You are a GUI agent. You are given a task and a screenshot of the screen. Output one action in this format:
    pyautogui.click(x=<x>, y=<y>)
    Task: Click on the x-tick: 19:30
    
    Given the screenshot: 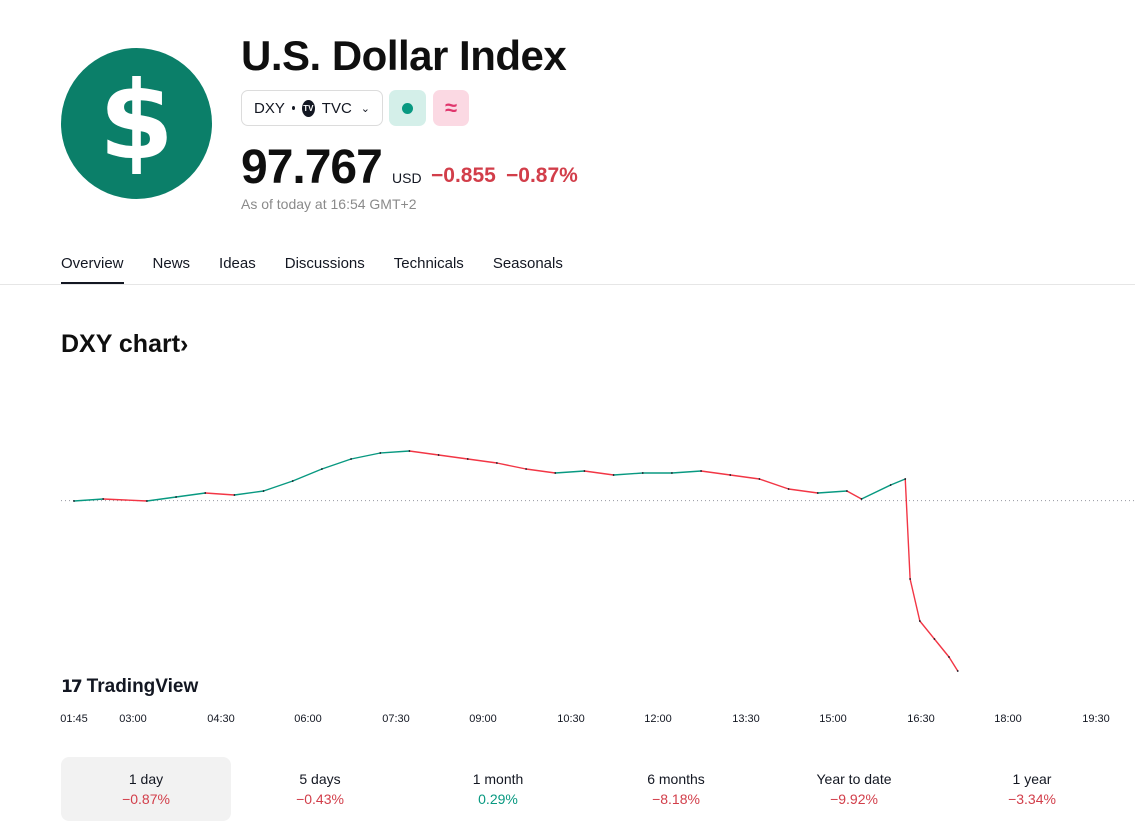 What is the action you would take?
    pyautogui.click(x=1096, y=719)
    